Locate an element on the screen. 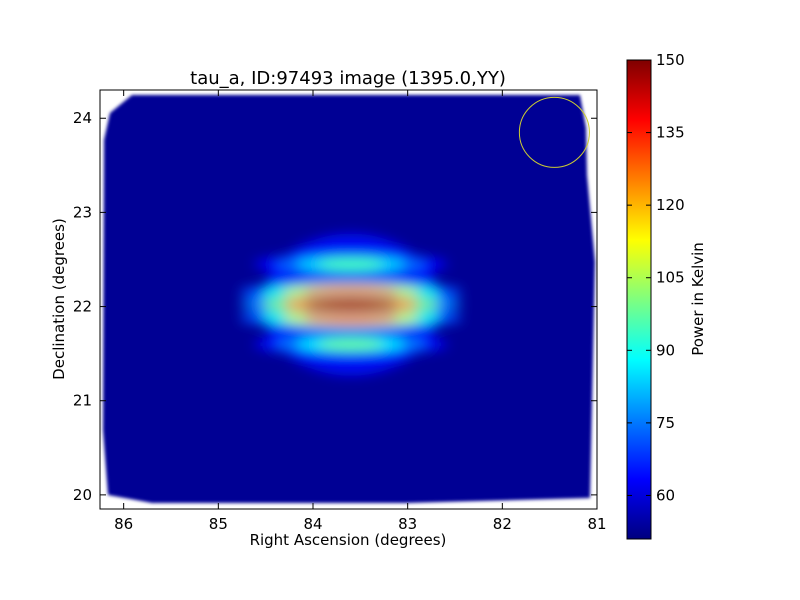 This screenshot has height=600, width=800. x-tick-label: 83 is located at coordinates (407, 524).